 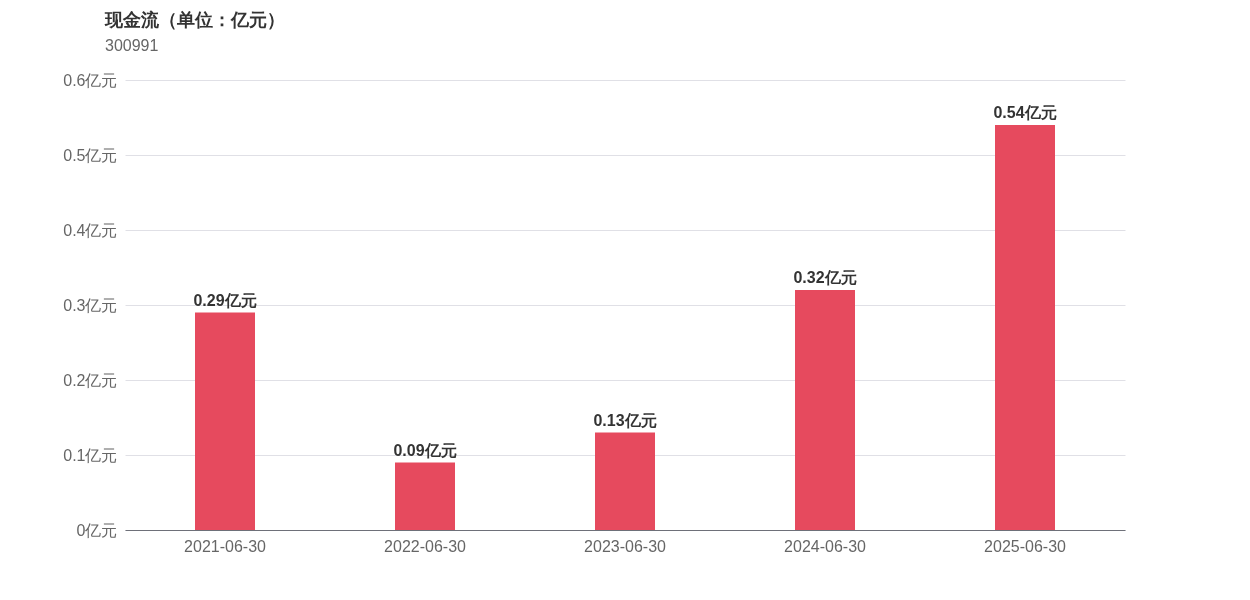 What do you see at coordinates (225, 546) in the screenshot?
I see `x-tick-label: 2021-06-30` at bounding box center [225, 546].